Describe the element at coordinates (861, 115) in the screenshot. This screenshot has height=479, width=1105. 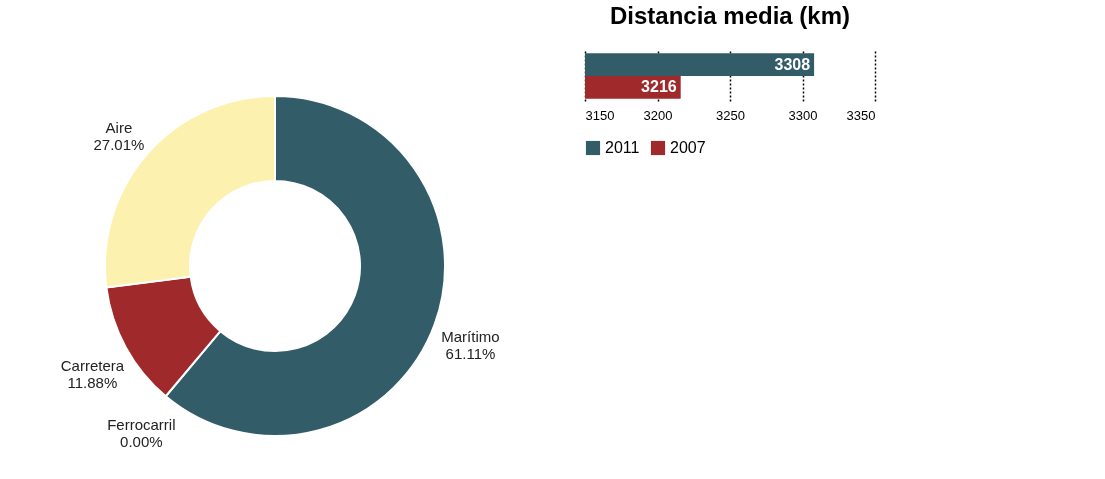
I see `x-tick-label: 3350` at that location.